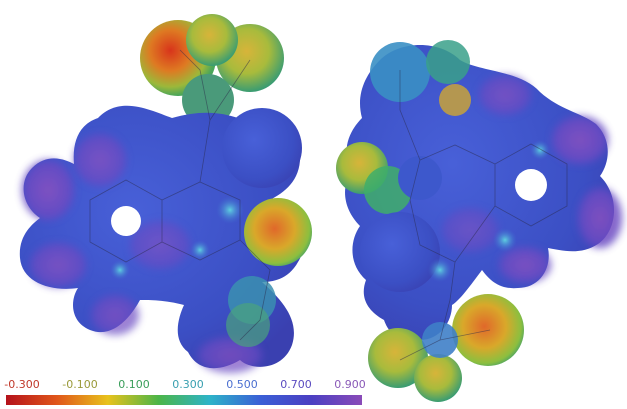 The height and width of the screenshot is (409, 627). I want to click on neutral-lobe-top-mid, so click(212, 40).